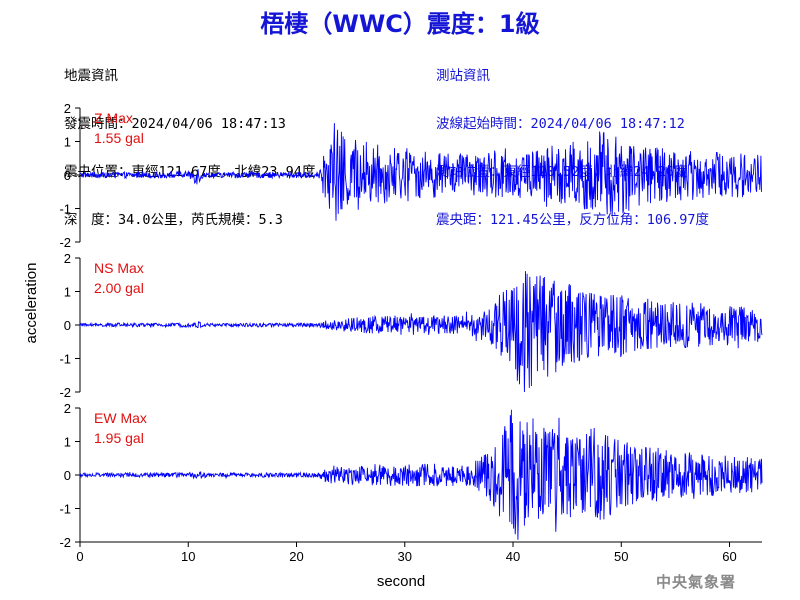 This screenshot has height=600, width=800. Describe the element at coordinates (113, 118) in the screenshot. I see `max-label-z: Z Max` at that location.